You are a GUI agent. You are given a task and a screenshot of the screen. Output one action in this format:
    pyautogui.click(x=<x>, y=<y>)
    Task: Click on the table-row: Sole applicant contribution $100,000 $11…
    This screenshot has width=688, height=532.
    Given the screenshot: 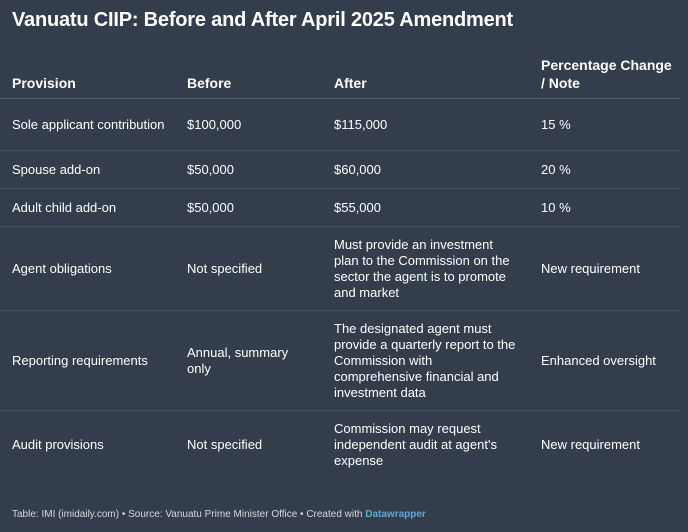 What is the action you would take?
    pyautogui.click(x=340, y=124)
    